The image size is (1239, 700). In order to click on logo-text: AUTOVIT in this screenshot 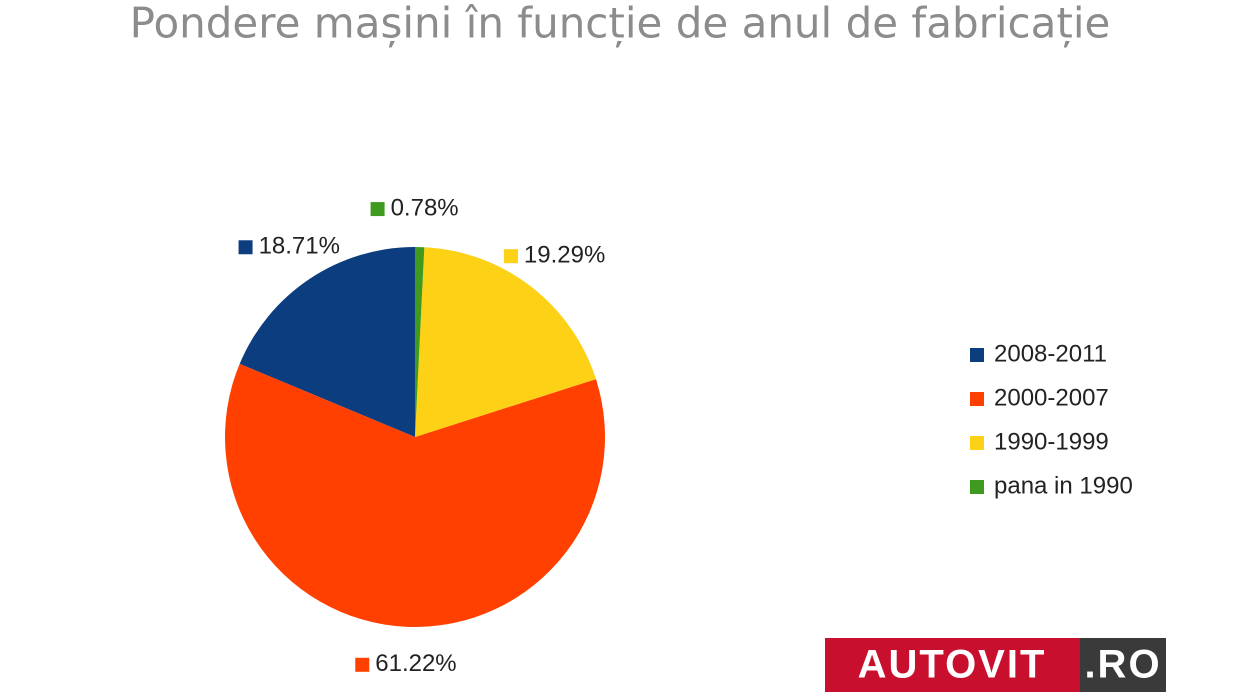, I will do `click(952, 665)`.